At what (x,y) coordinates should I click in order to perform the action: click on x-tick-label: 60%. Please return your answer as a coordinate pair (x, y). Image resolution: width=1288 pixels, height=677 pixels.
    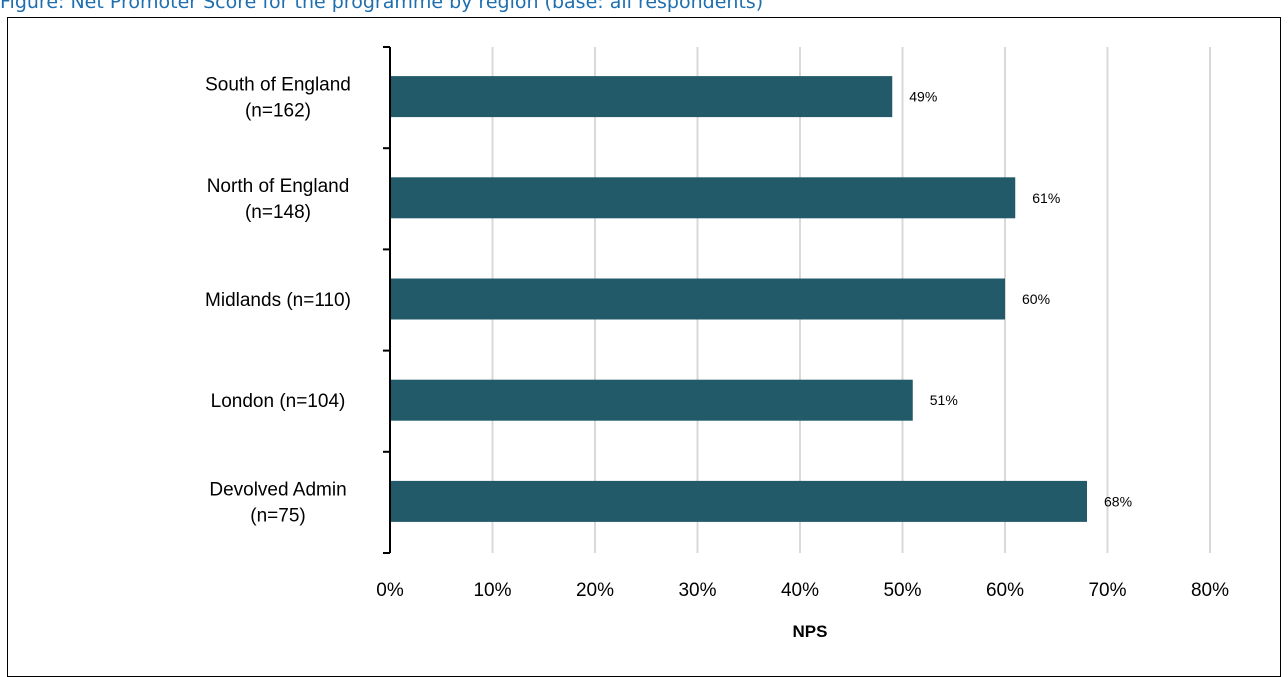
    Looking at the image, I should click on (1005, 590).